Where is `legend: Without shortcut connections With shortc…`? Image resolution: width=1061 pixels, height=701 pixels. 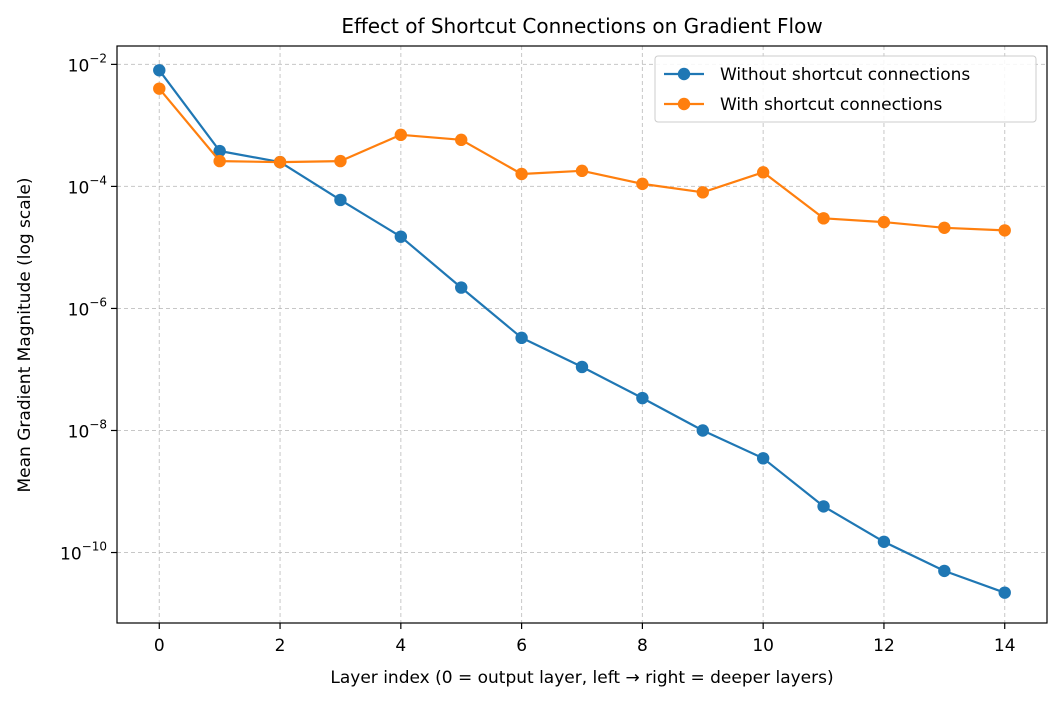 legend: Without shortcut connections With shortc… is located at coordinates (845, 89).